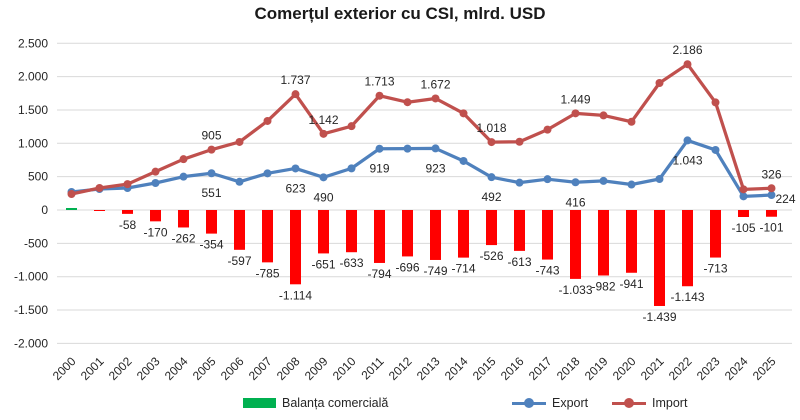 Image resolution: width=800 pixels, height=420 pixels. I want to click on import-point-2022, so click(687, 64).